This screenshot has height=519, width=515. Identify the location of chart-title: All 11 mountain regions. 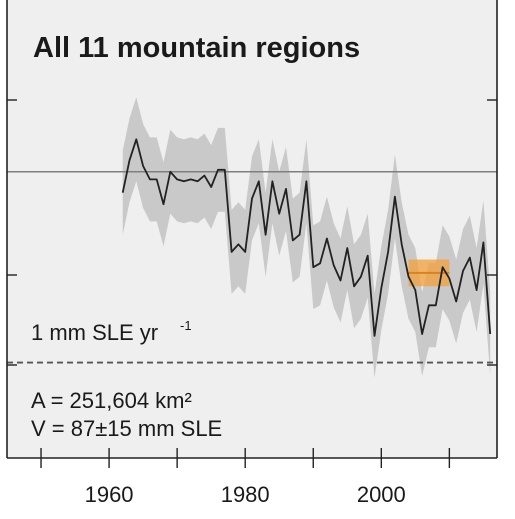
(196, 48).